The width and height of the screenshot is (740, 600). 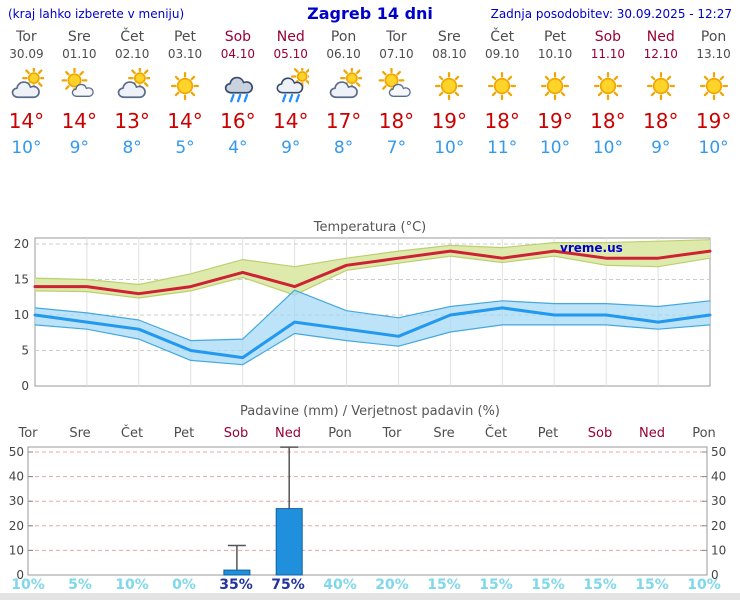 I want to click on precip-y-tick-right: 40, so click(x=718, y=477).